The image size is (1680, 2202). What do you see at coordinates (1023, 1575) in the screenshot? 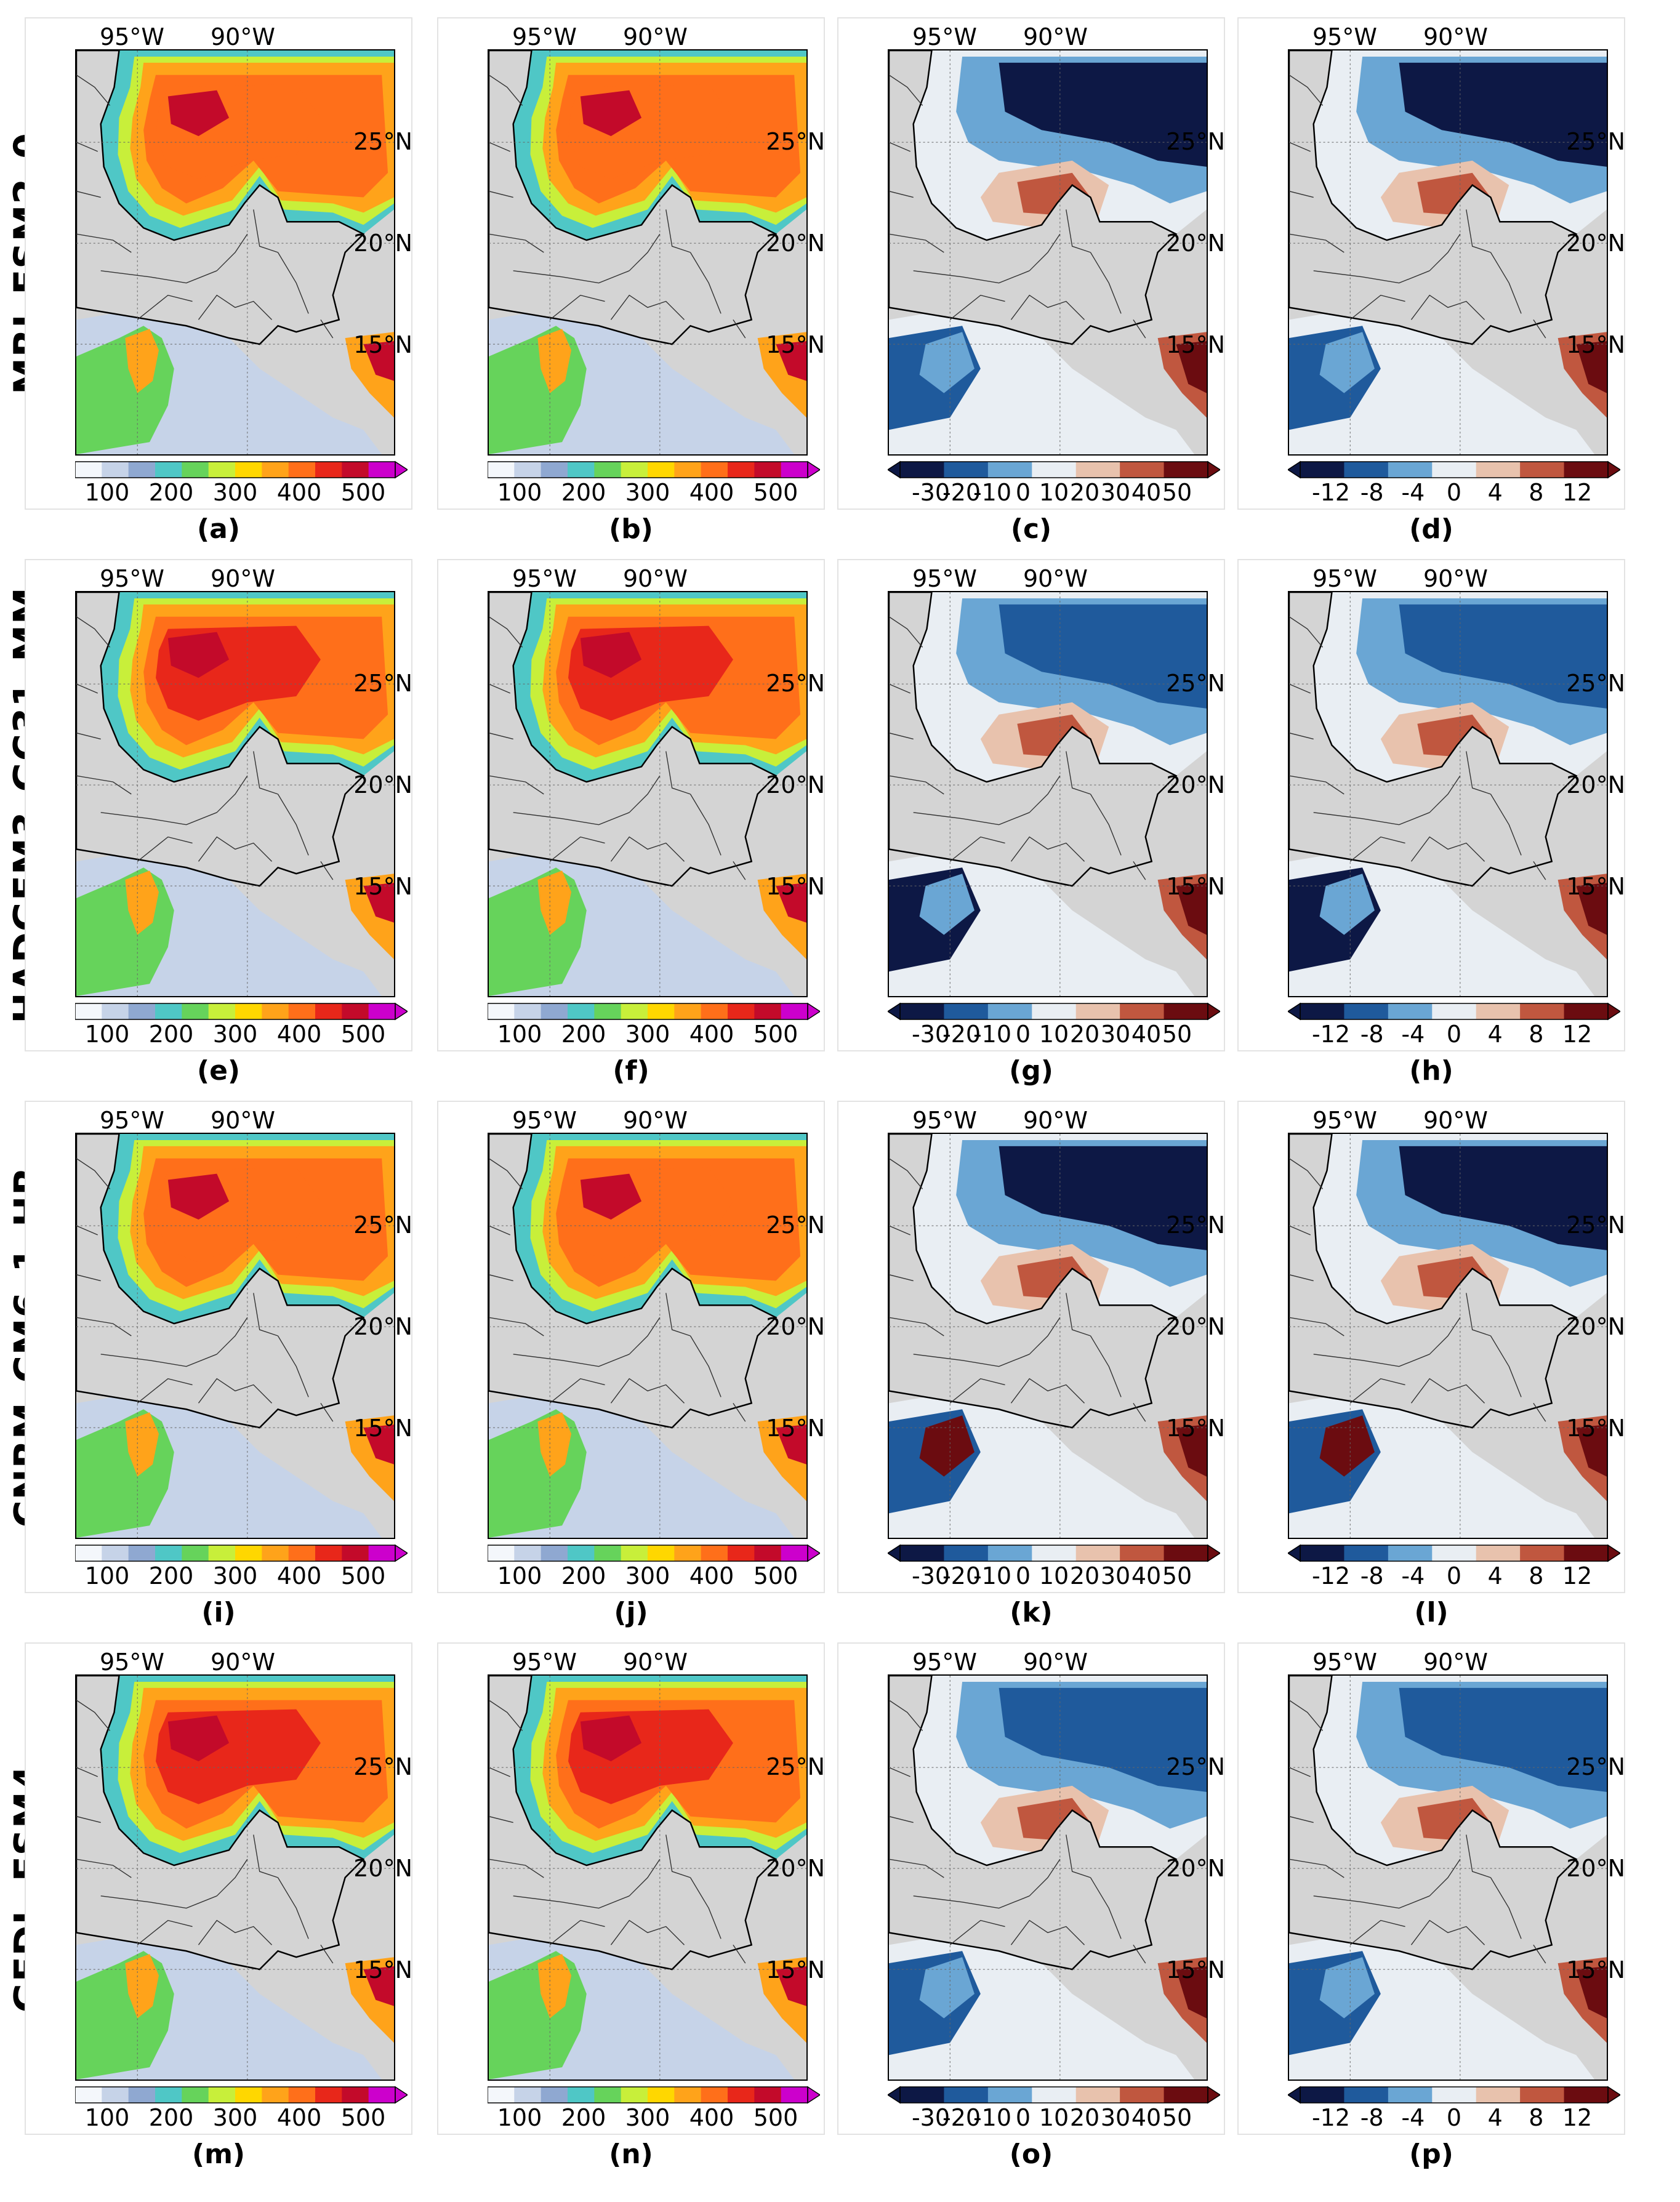
I see `colorbar-tick-label: 0` at bounding box center [1023, 1575].